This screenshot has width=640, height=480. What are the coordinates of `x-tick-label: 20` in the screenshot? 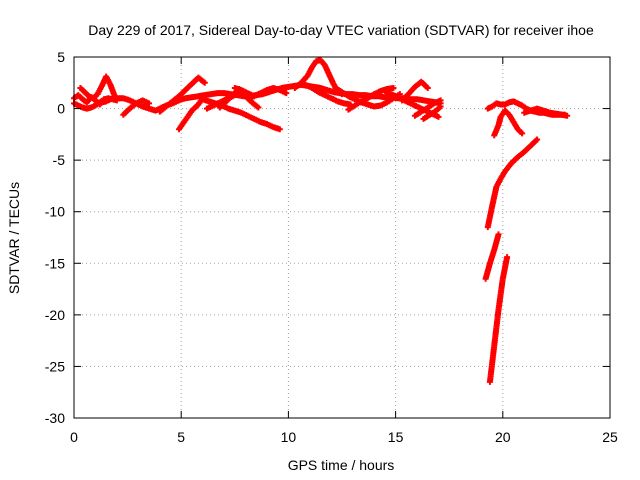 It's located at (503, 437).